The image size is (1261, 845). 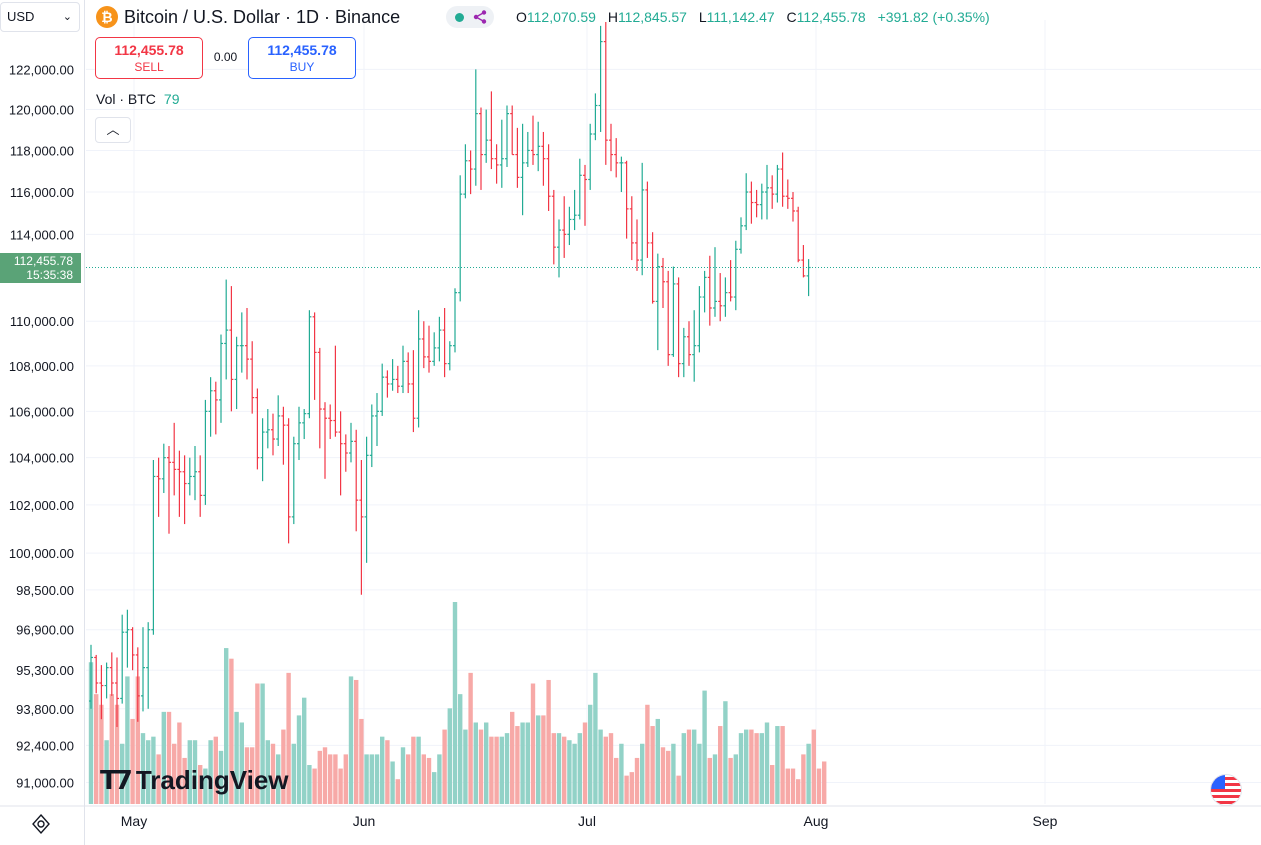 I want to click on last-price-tag: 112,455.78 15:35:38, so click(x=40, y=267).